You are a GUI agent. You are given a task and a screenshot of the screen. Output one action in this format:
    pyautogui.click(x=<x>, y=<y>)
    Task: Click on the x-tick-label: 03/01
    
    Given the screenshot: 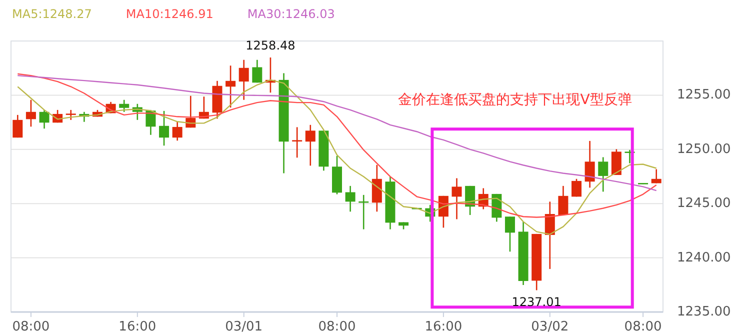 What is the action you would take?
    pyautogui.click(x=244, y=327)
    